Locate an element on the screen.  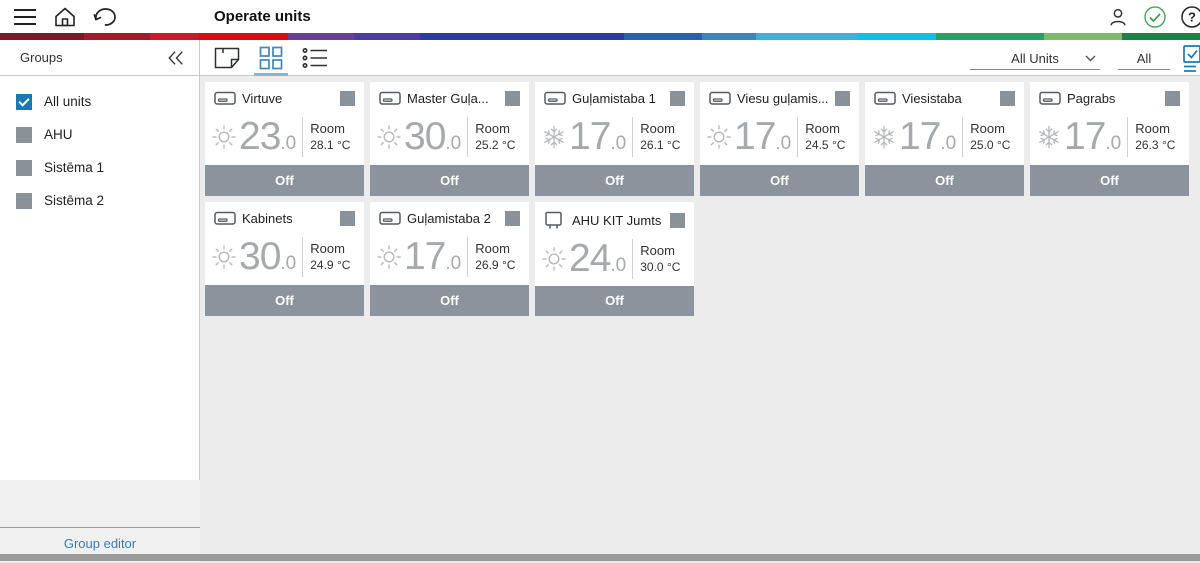
view-toolbar: All Units All is located at coordinates (700, 58).